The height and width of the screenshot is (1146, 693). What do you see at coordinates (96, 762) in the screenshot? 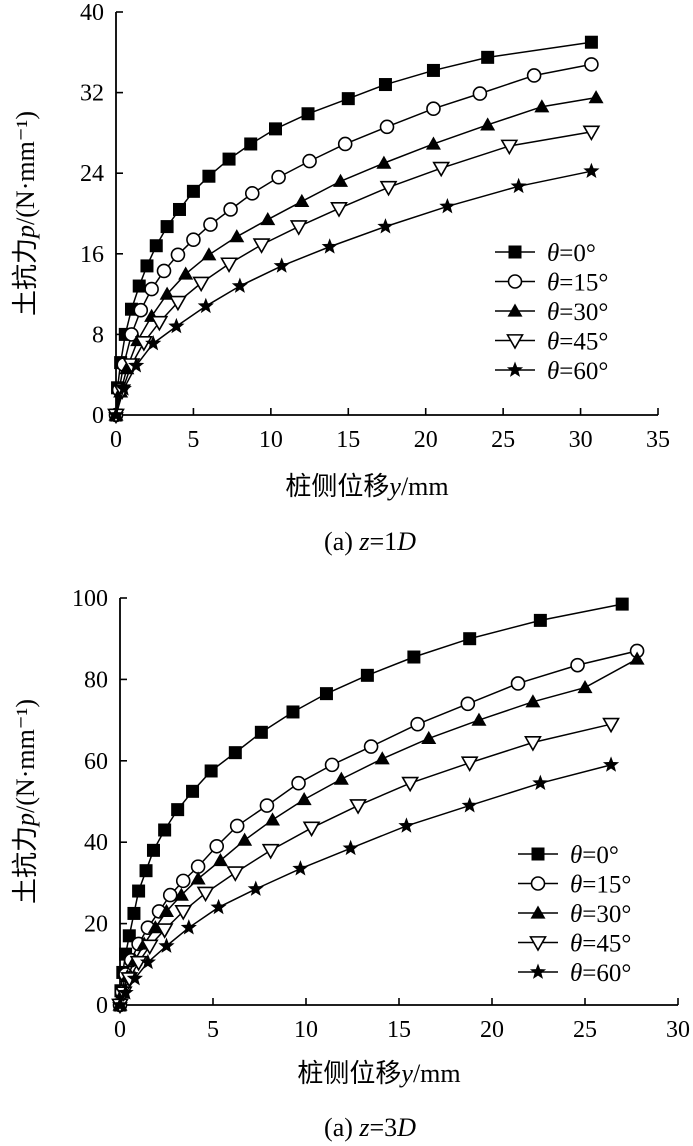
I see `y-tick-label: 60` at bounding box center [96, 762].